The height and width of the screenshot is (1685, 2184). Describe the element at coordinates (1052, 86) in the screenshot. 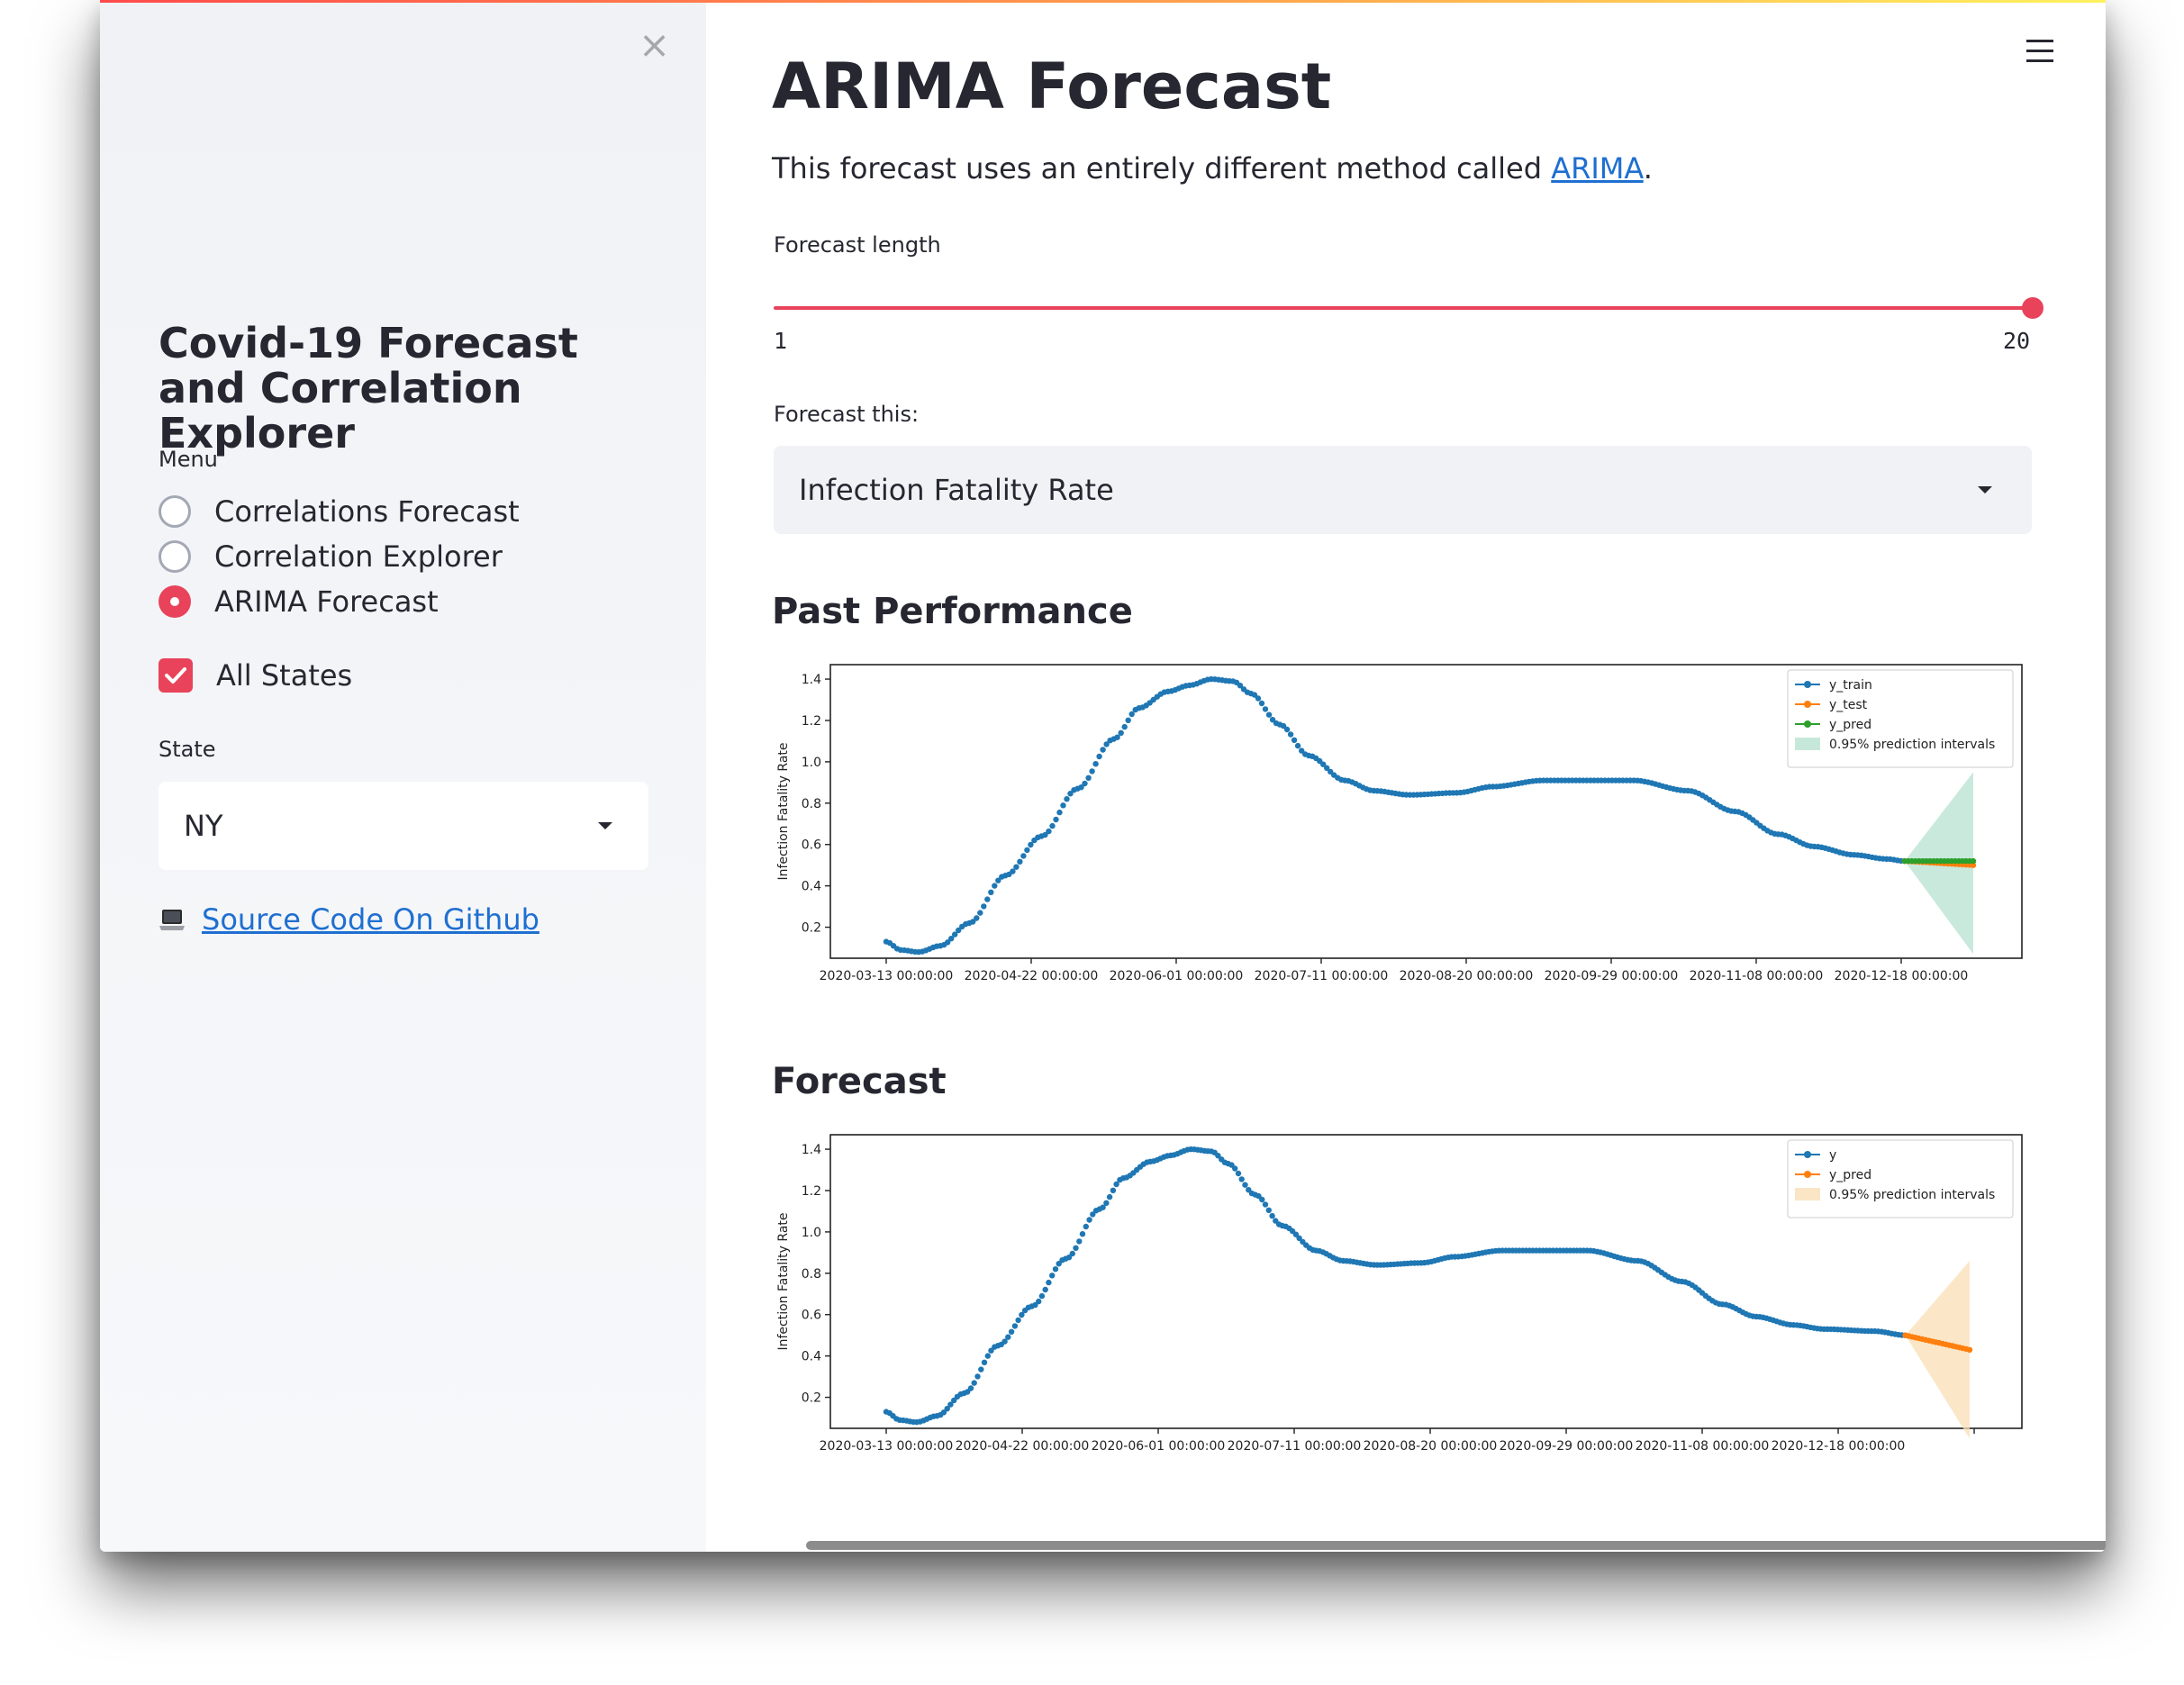

I see `page-title: ARIMA Forecast` at that location.